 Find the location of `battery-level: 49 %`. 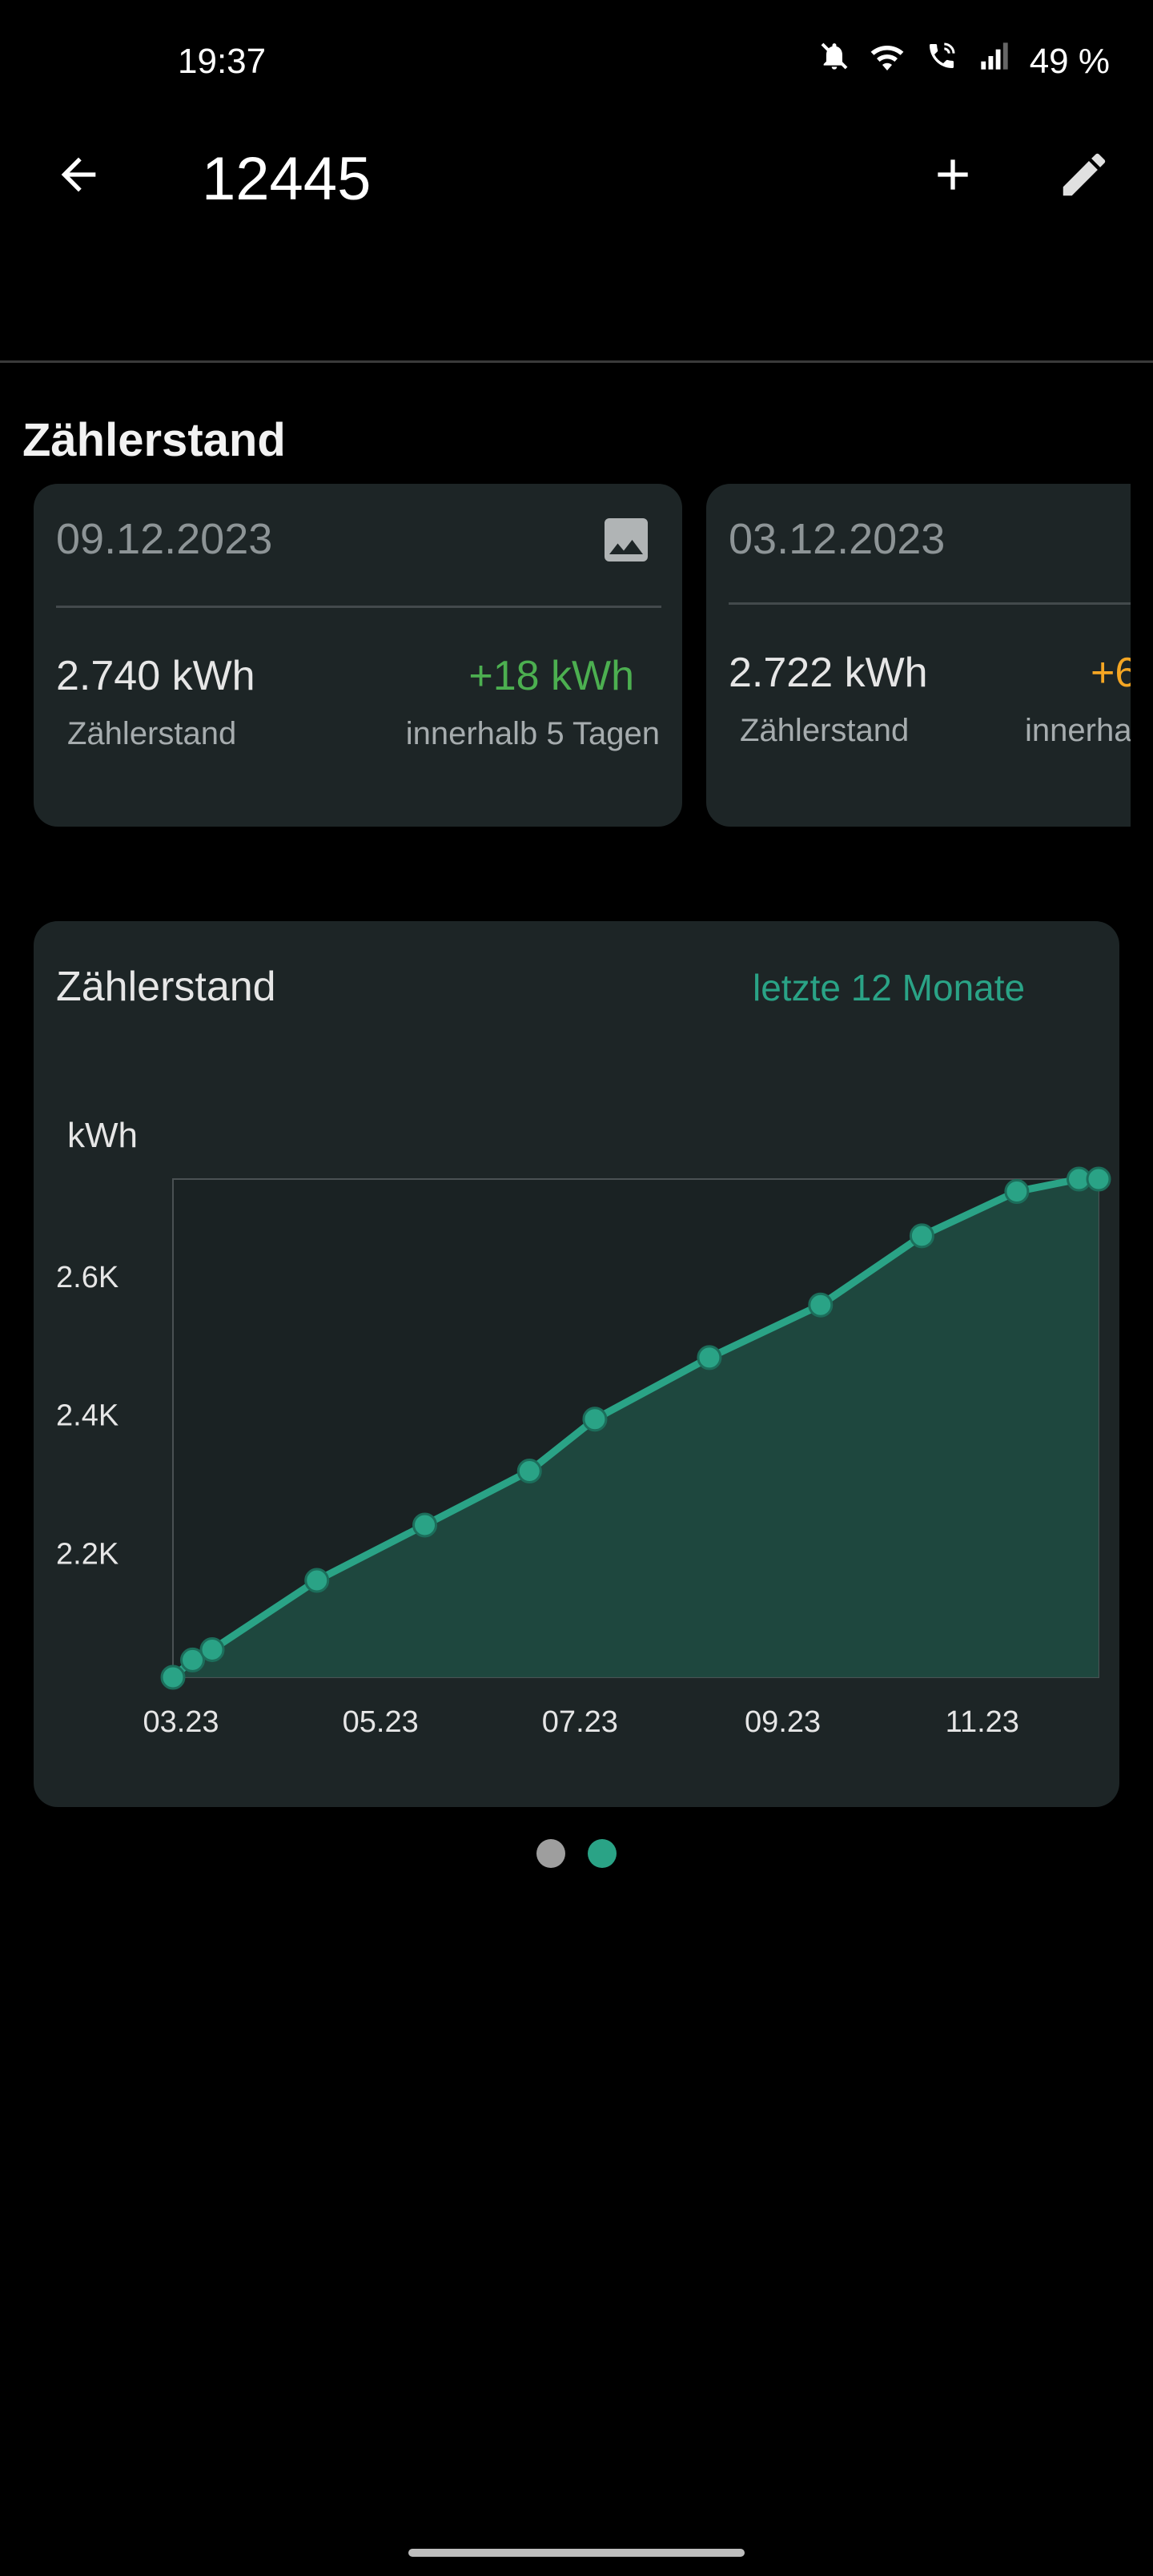

battery-level: 49 % is located at coordinates (1070, 62).